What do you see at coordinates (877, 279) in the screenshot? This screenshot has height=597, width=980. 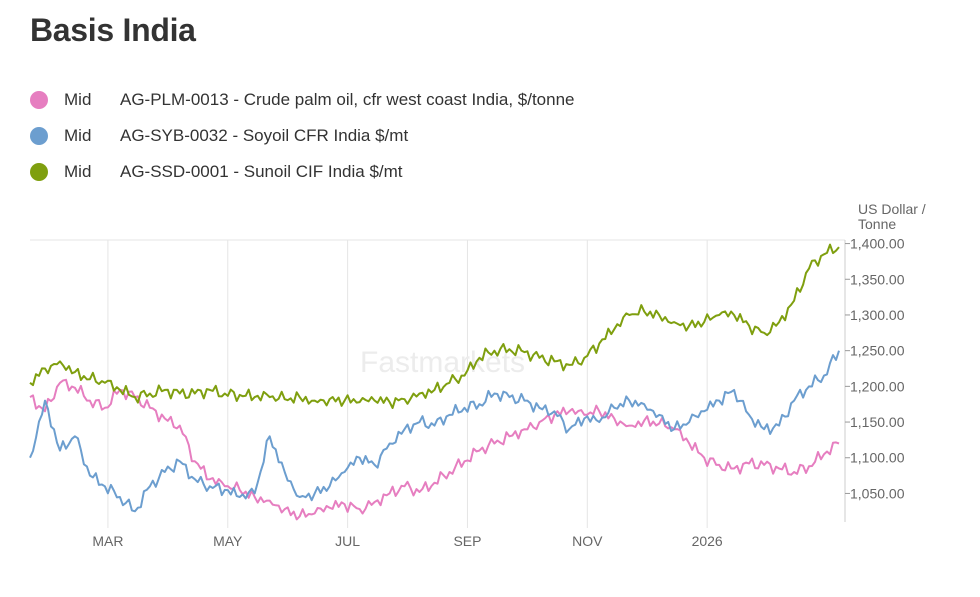 I see `y-tick-label: 1,350.00` at bounding box center [877, 279].